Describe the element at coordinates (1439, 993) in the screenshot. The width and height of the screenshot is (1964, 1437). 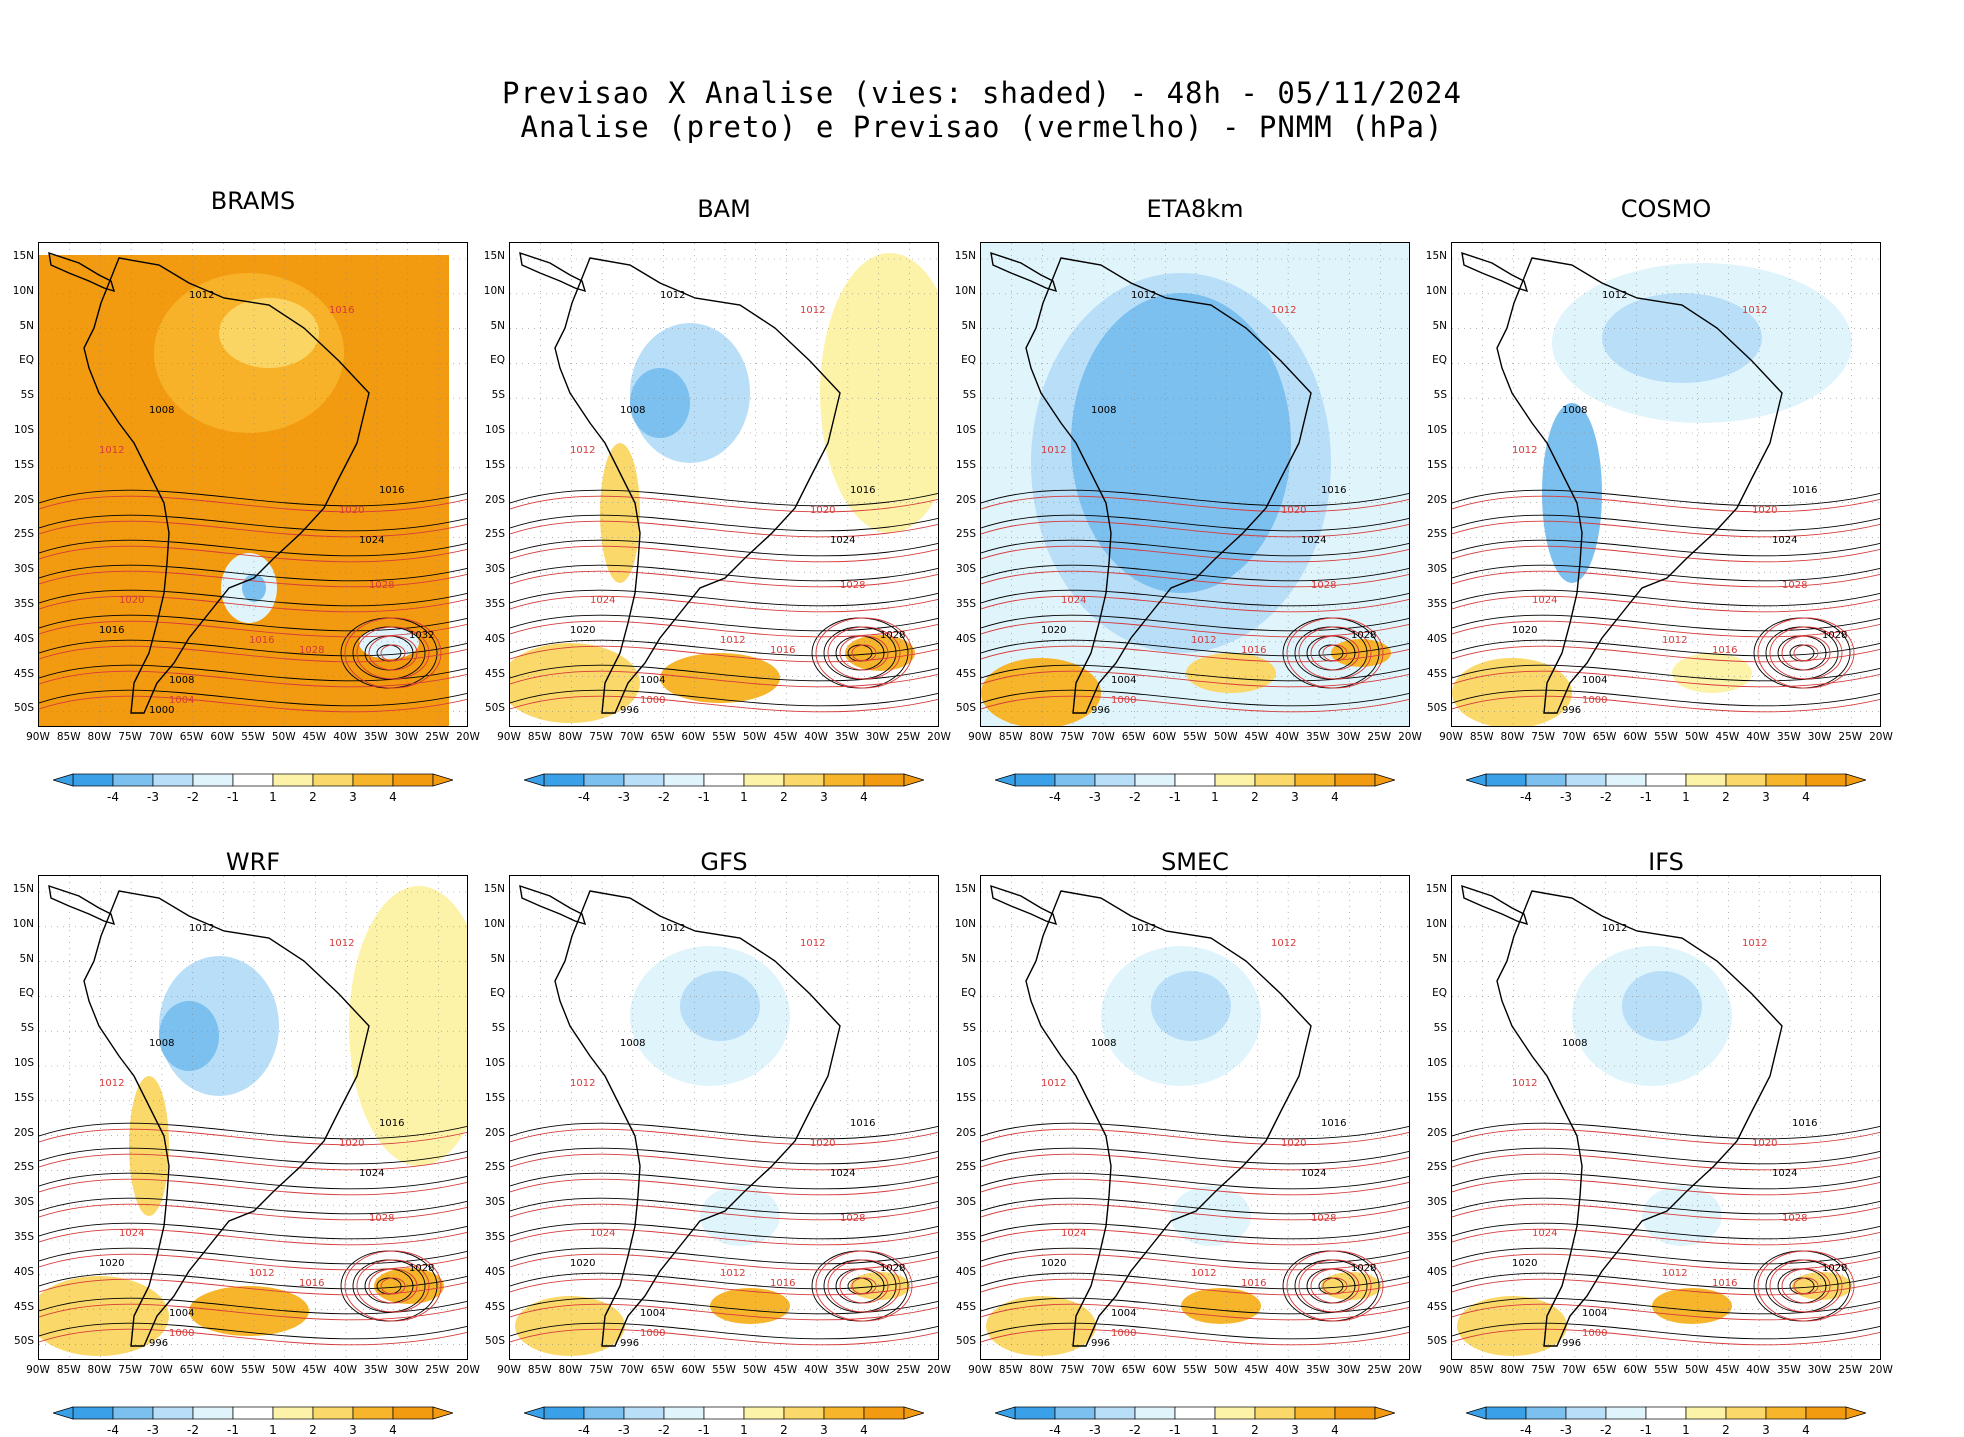
I see `latitude-label: EQ` at that location.